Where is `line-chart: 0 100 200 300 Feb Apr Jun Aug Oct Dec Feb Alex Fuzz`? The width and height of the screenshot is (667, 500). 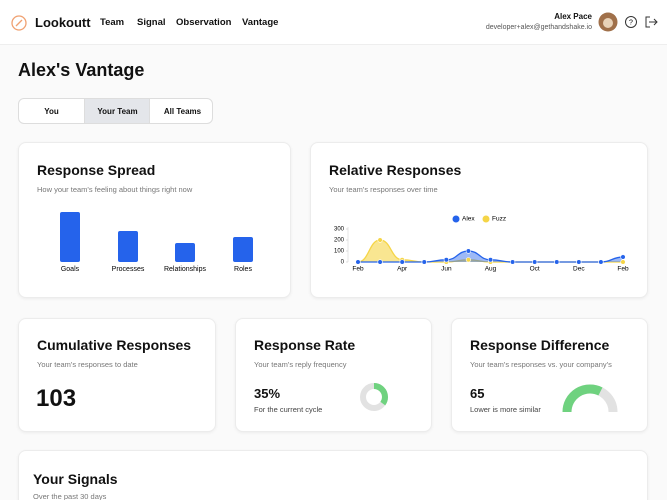 line-chart: 0 100 200 300 Feb Apr Jun Aug Oct Dec Feb Alex Fuzz is located at coordinates (481, 244).